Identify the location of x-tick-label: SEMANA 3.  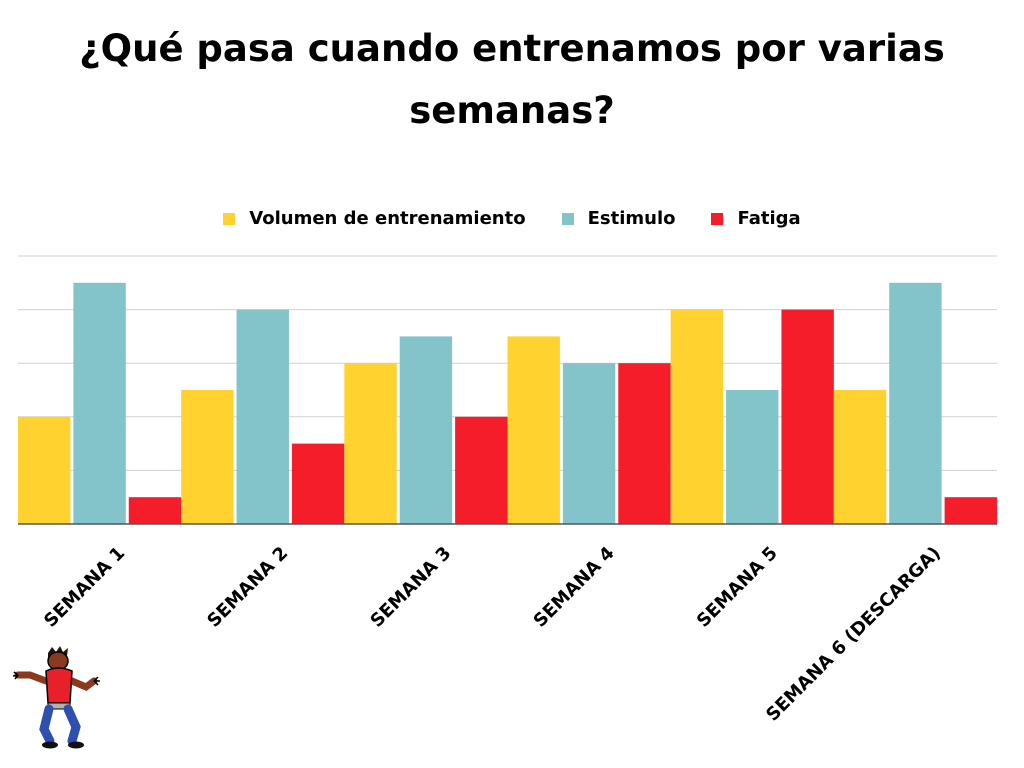
(410, 587).